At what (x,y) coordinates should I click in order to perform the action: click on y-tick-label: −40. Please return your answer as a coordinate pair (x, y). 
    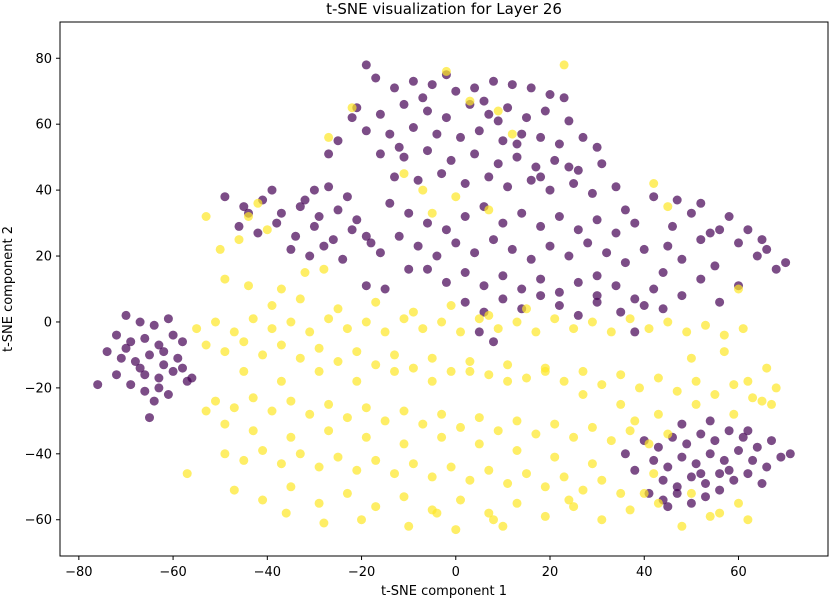
    Looking at the image, I should click on (38, 454).